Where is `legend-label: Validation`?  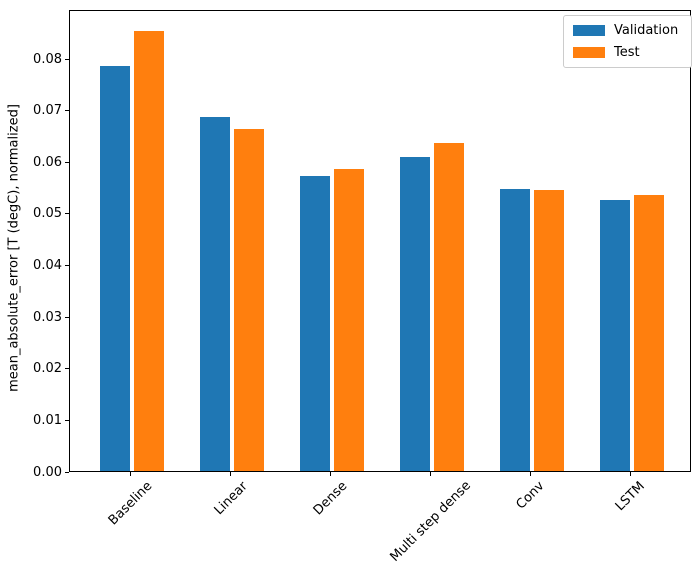
legend-label: Validation is located at coordinates (646, 30).